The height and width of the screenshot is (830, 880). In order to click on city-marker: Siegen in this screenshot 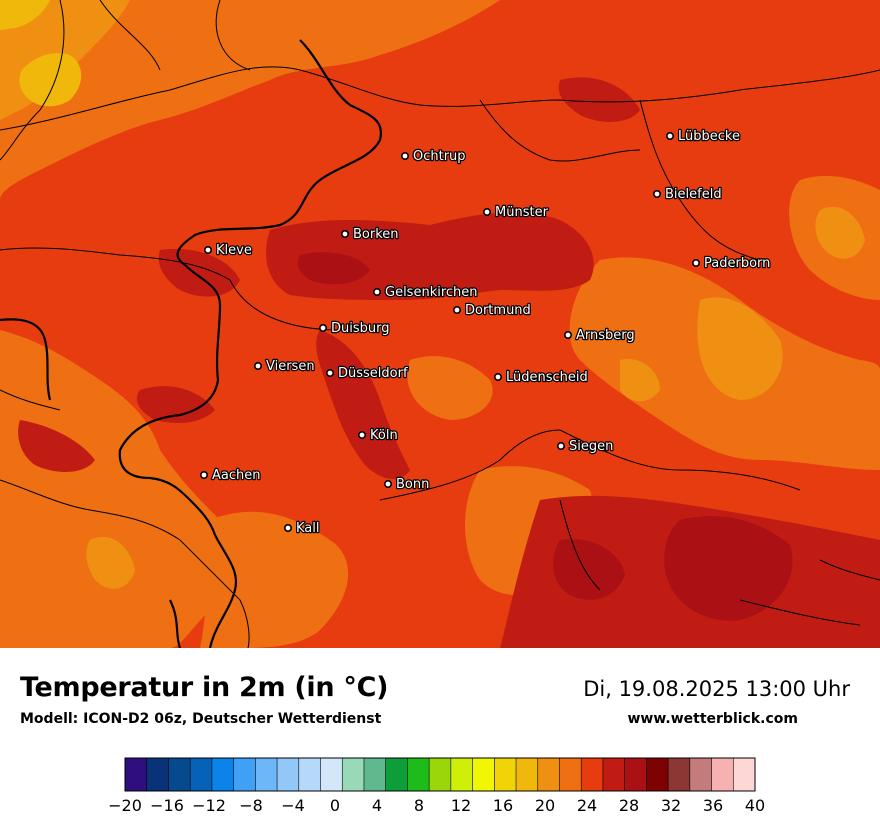, I will do `click(585, 446)`.